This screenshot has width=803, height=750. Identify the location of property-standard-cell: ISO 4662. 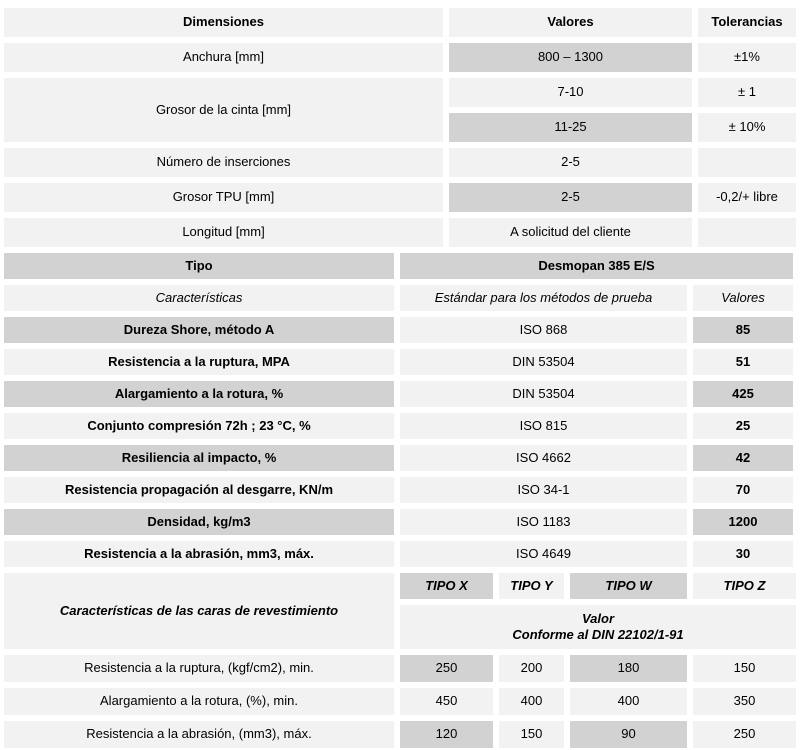
(543, 458).